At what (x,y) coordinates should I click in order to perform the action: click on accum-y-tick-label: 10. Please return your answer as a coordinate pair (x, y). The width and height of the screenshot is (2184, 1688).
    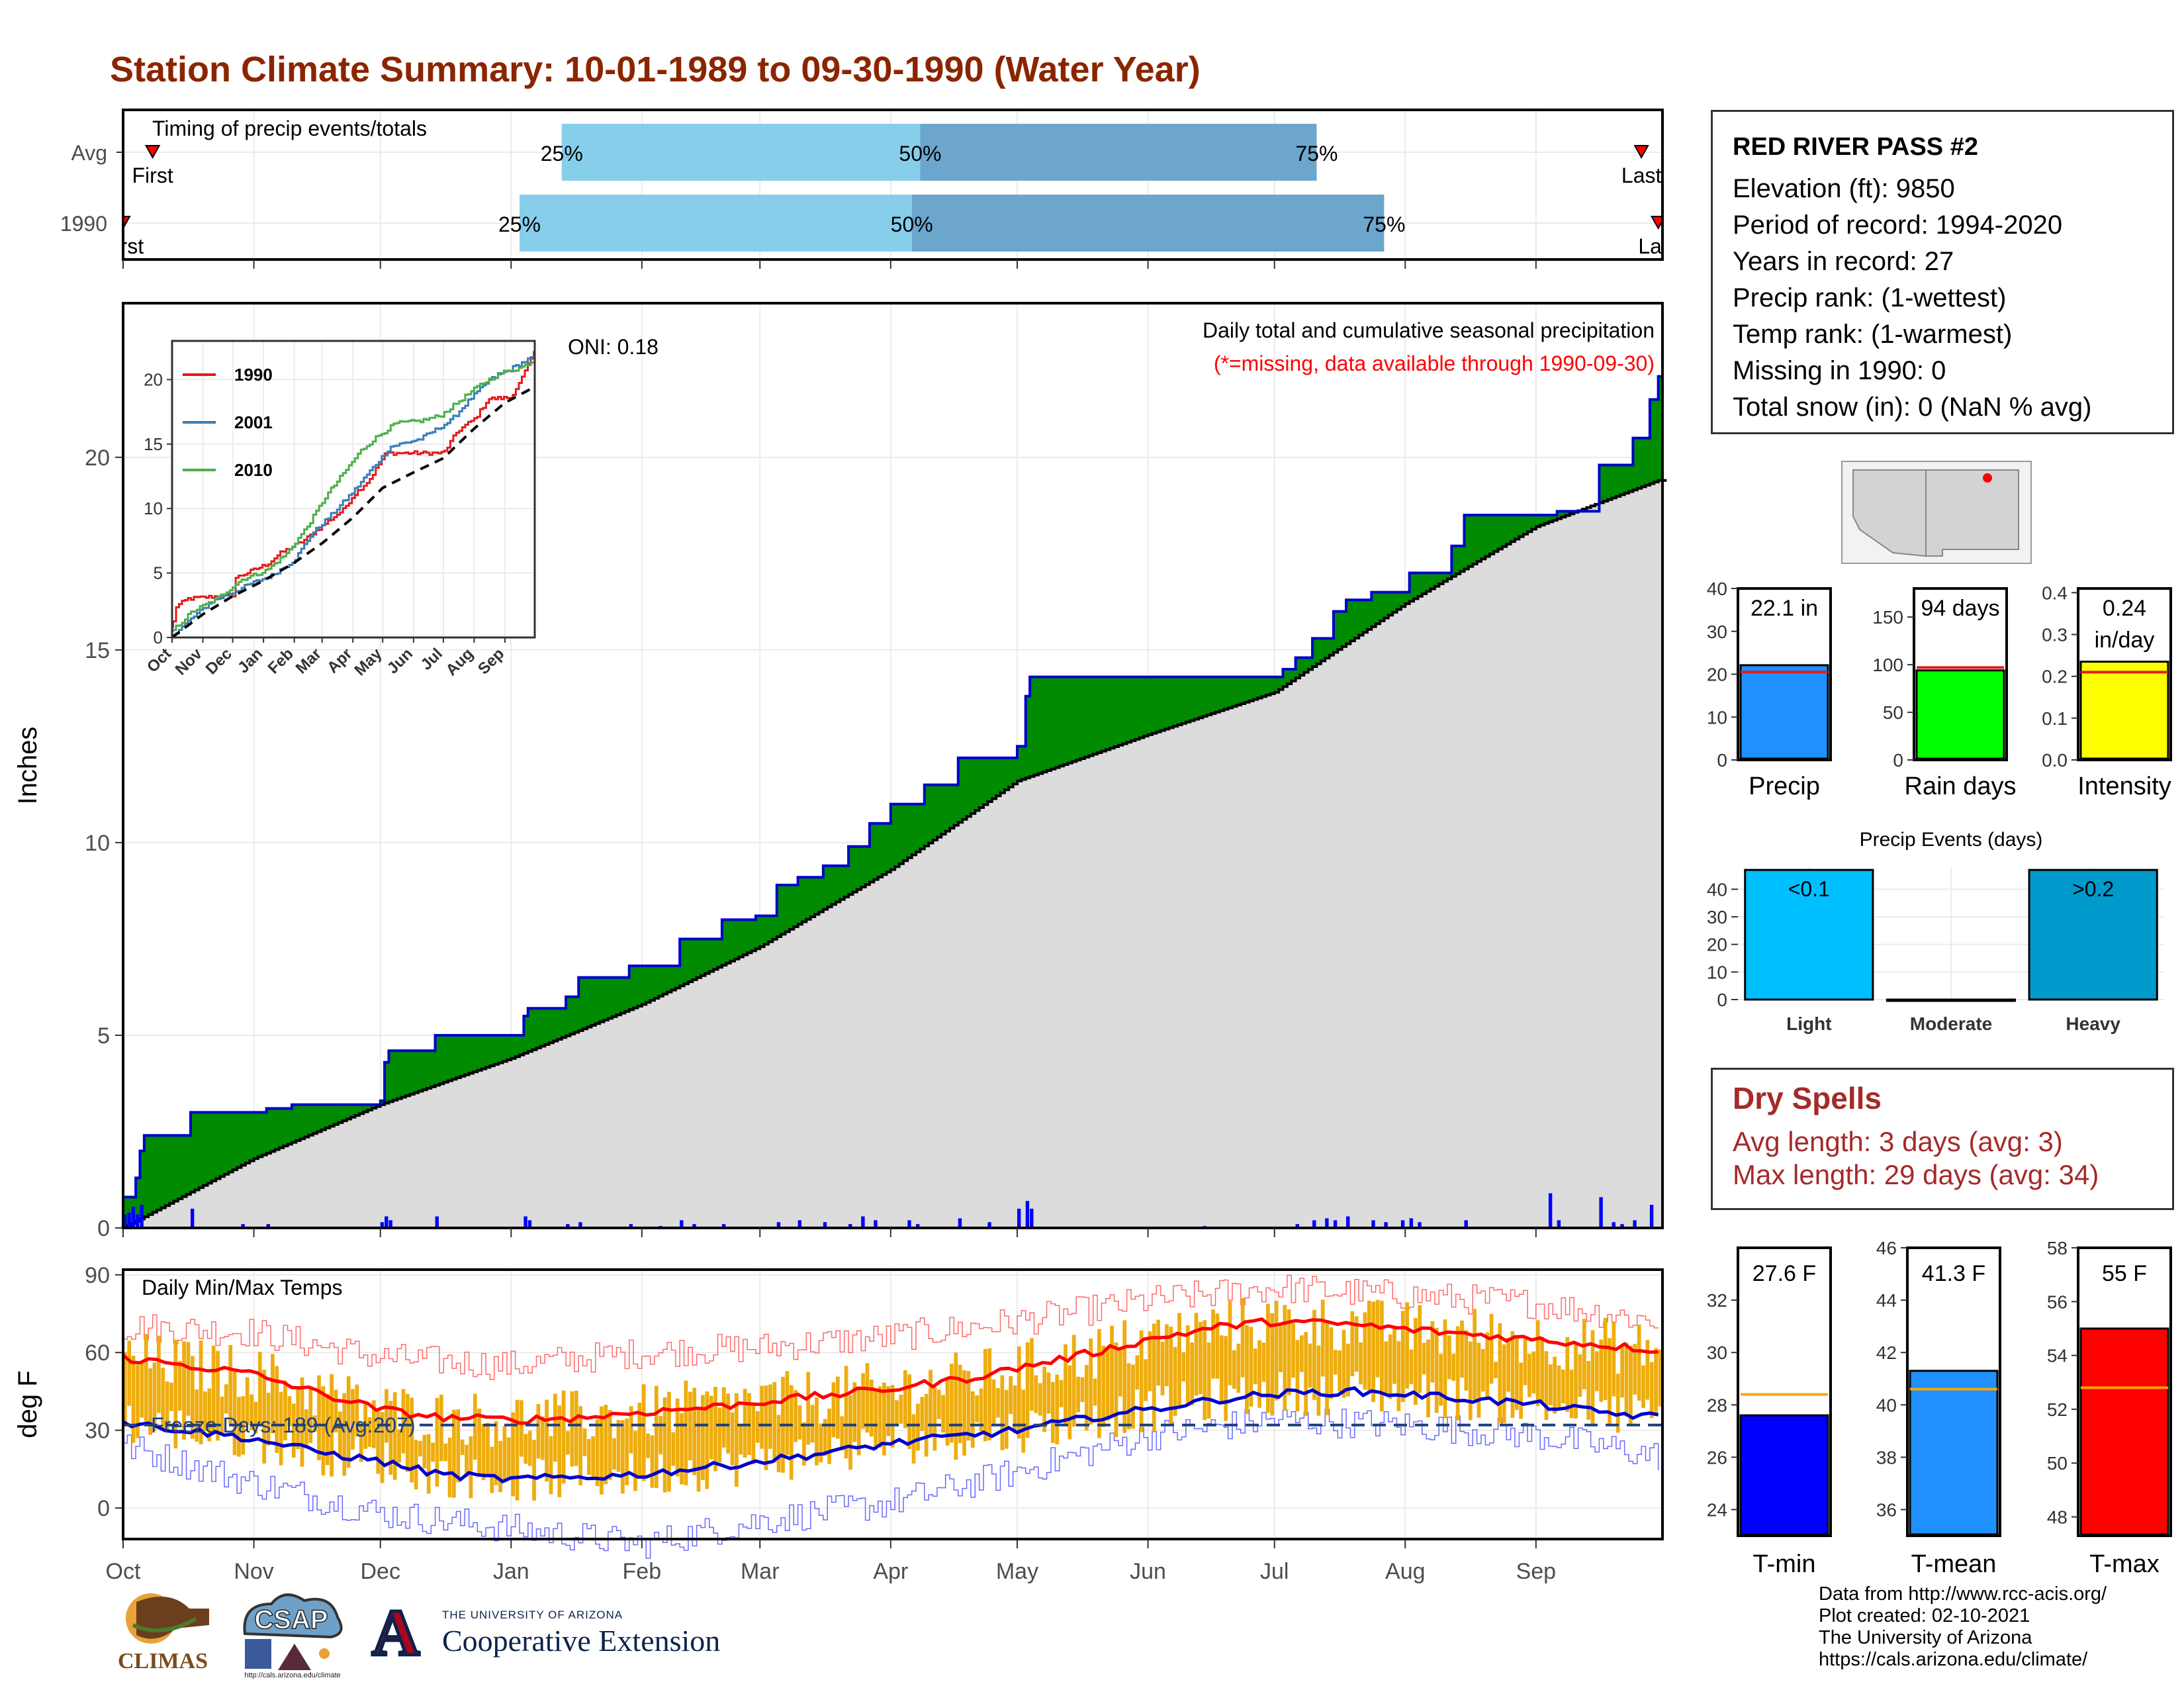
    Looking at the image, I should click on (97, 843).